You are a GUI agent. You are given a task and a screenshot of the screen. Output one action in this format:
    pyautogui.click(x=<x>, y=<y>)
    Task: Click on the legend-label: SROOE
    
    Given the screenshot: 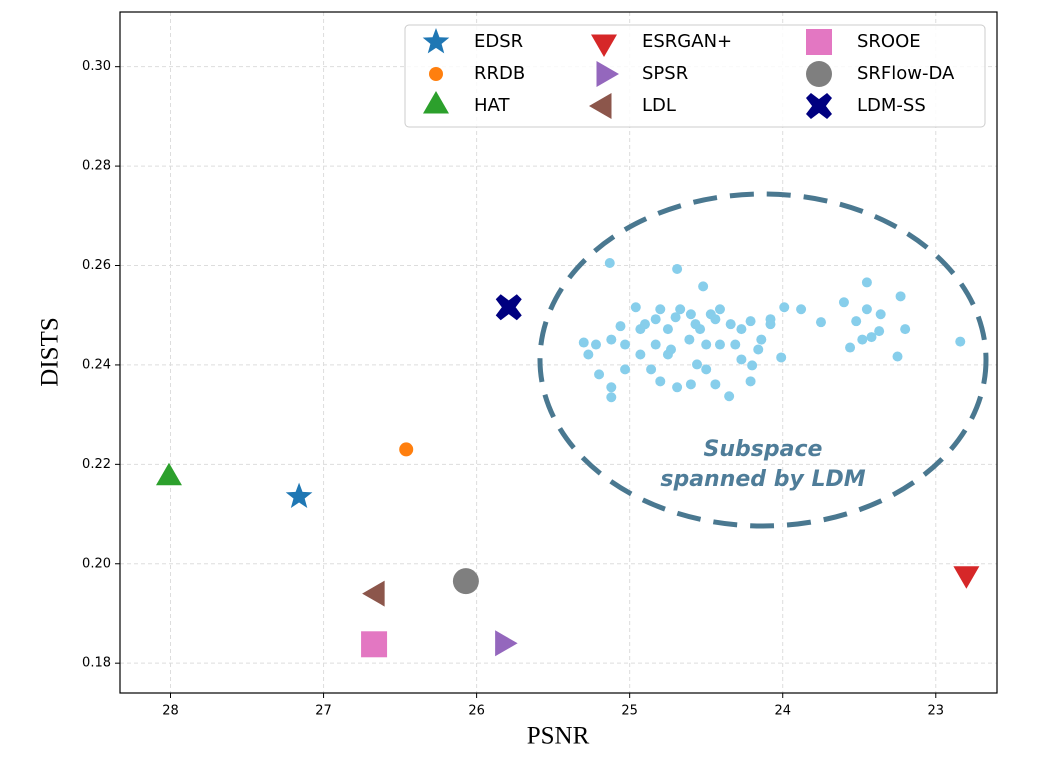 What is the action you would take?
    pyautogui.click(x=889, y=41)
    